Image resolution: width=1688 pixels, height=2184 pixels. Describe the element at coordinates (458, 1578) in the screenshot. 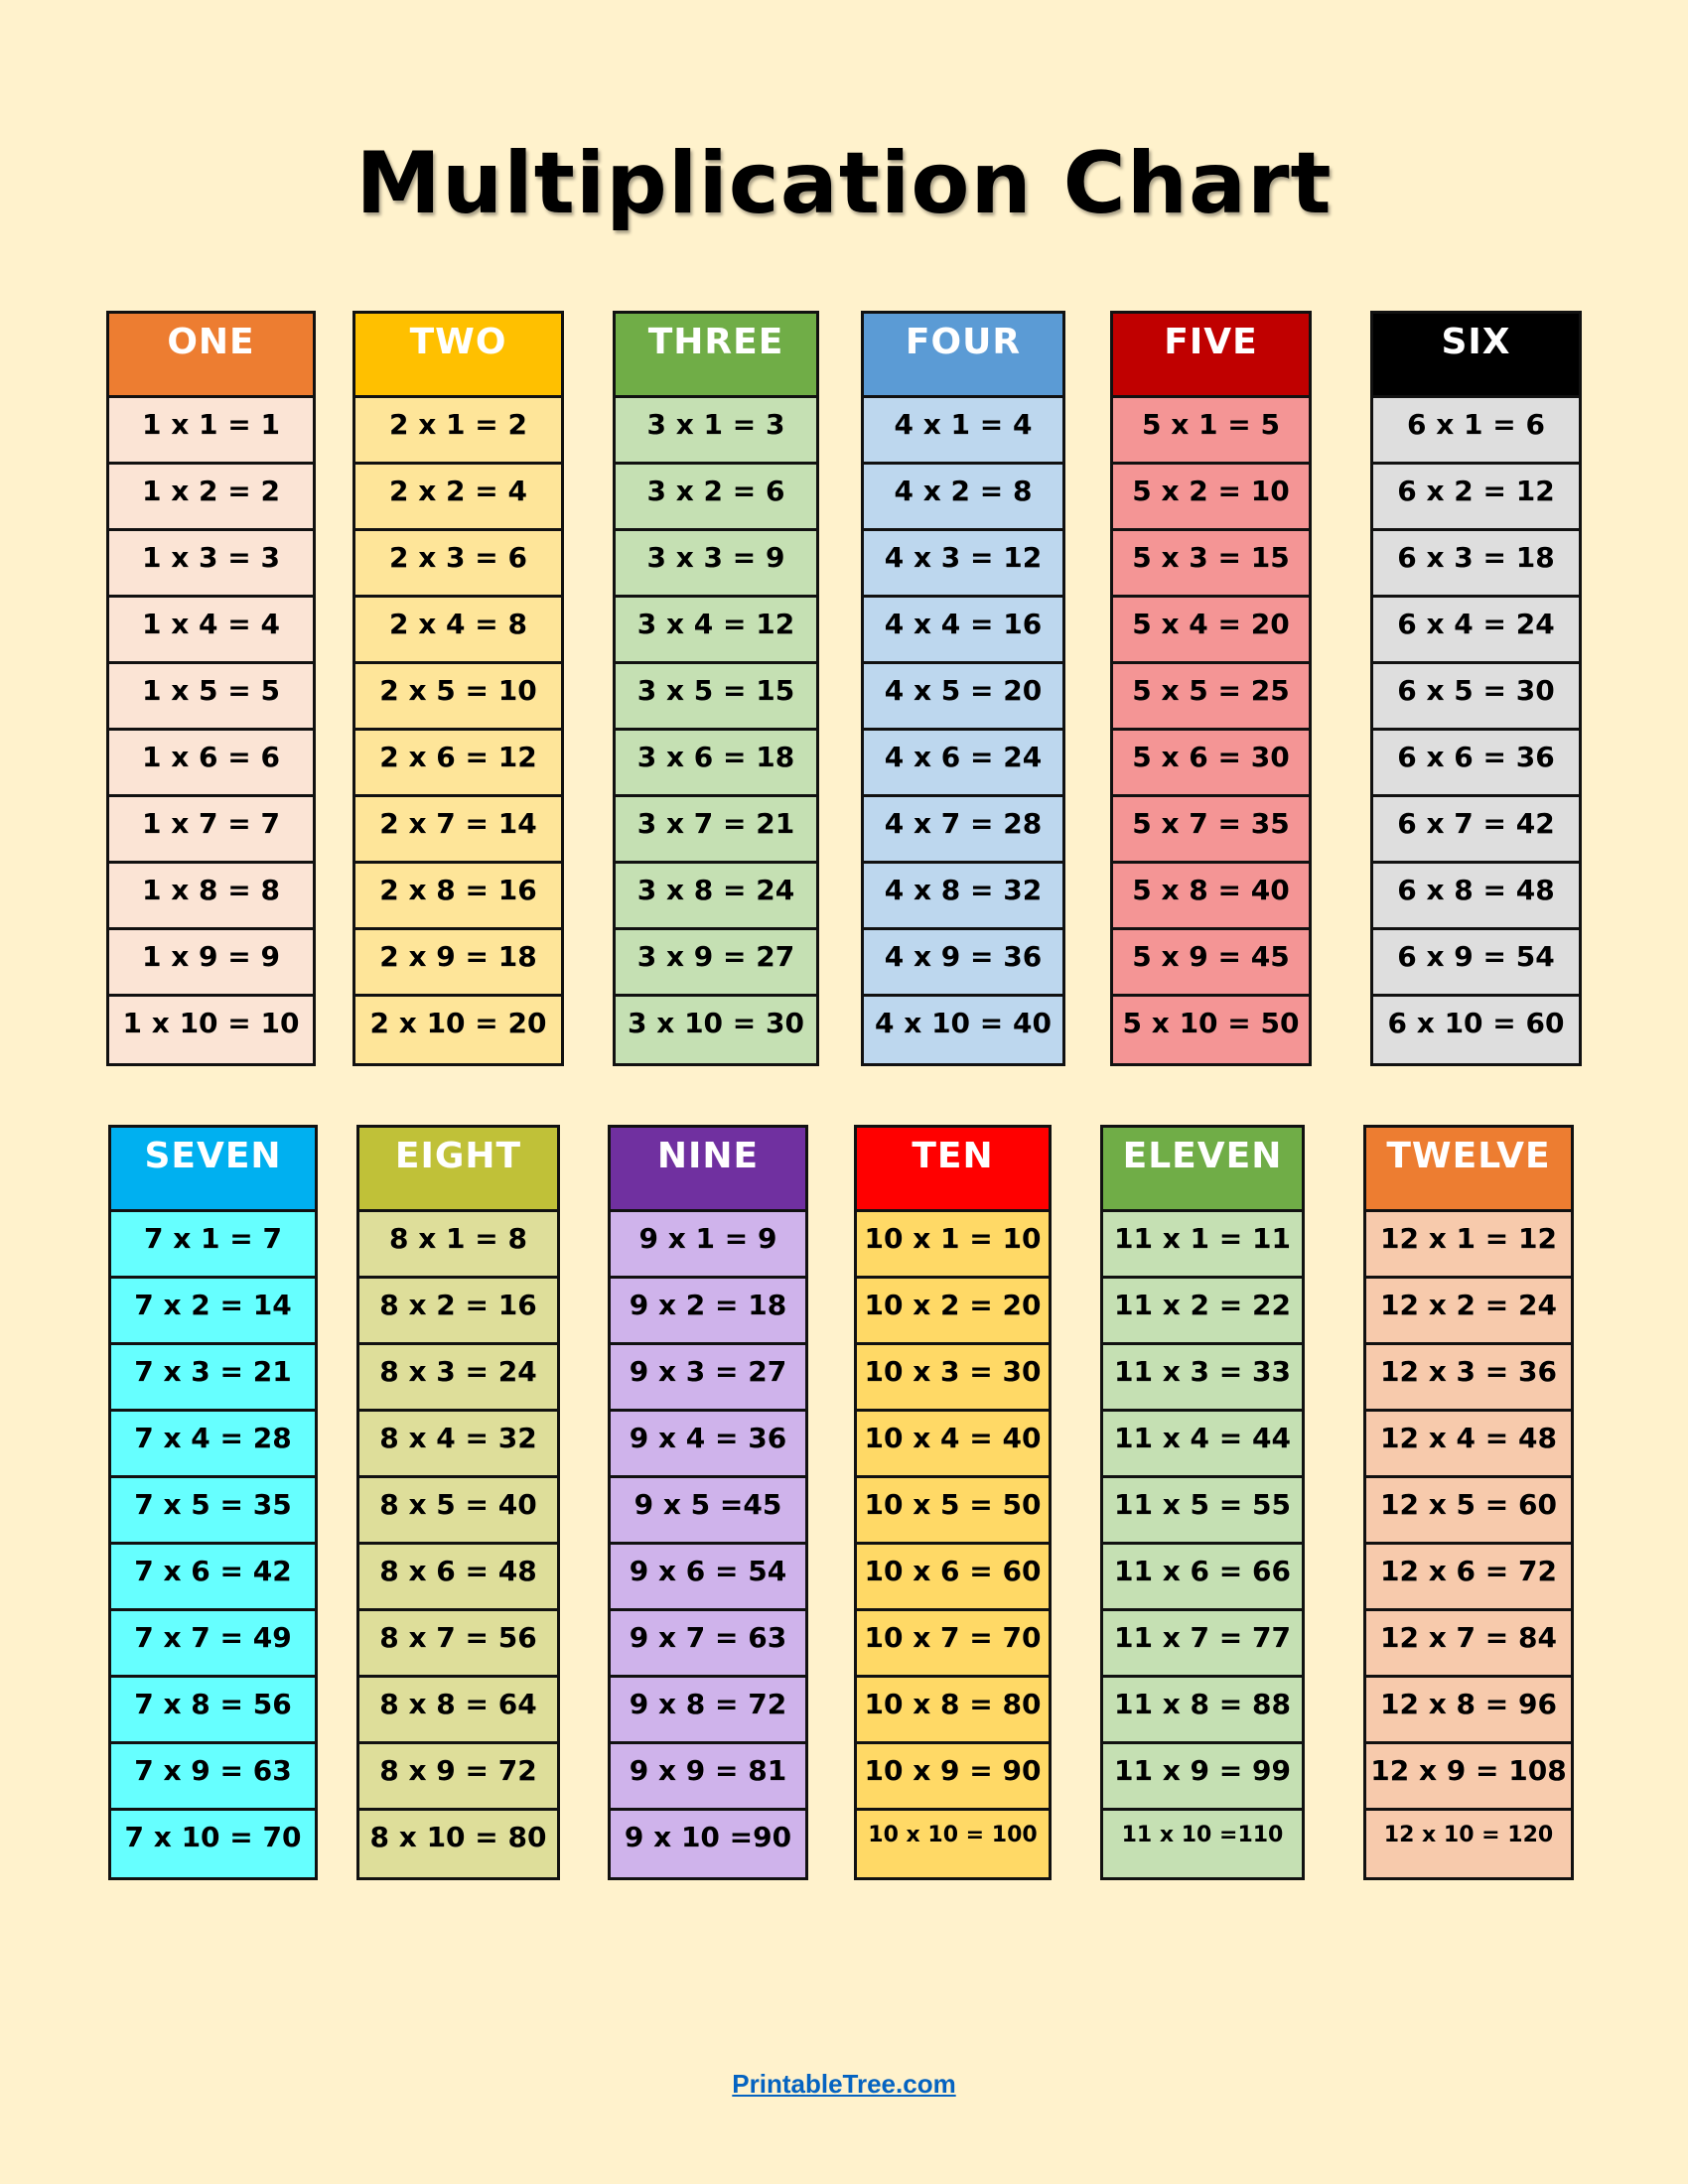

I see `table-row: 8 x 6 = 48` at that location.